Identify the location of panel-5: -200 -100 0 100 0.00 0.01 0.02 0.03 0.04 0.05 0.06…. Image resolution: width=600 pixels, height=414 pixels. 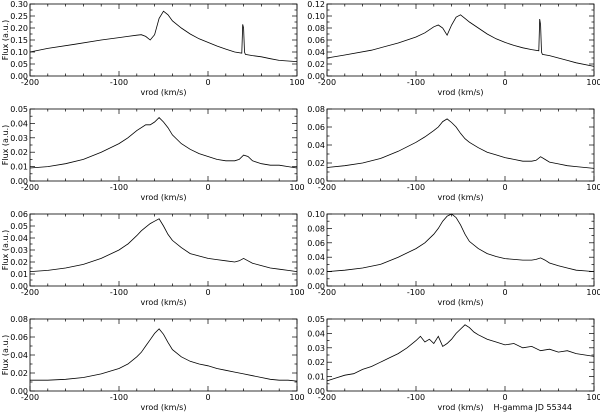
(153, 258).